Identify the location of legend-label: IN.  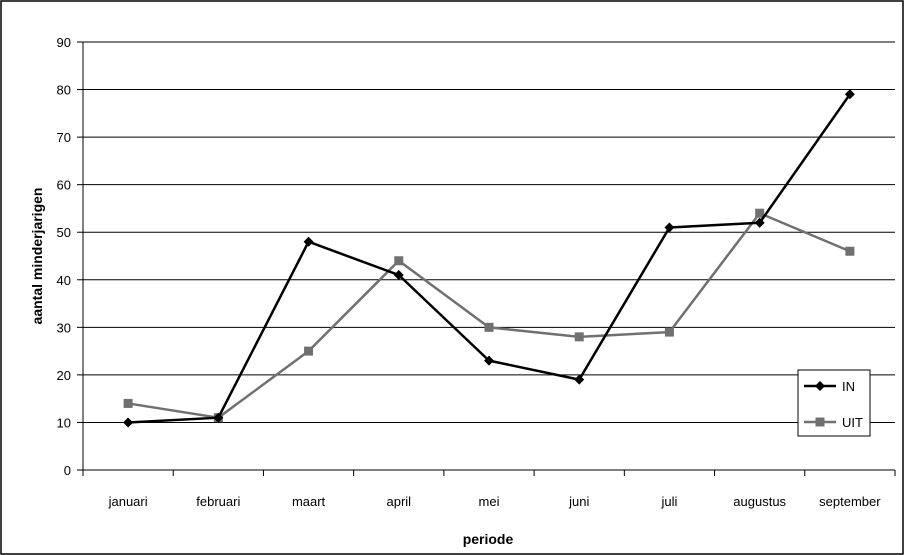
(848, 386).